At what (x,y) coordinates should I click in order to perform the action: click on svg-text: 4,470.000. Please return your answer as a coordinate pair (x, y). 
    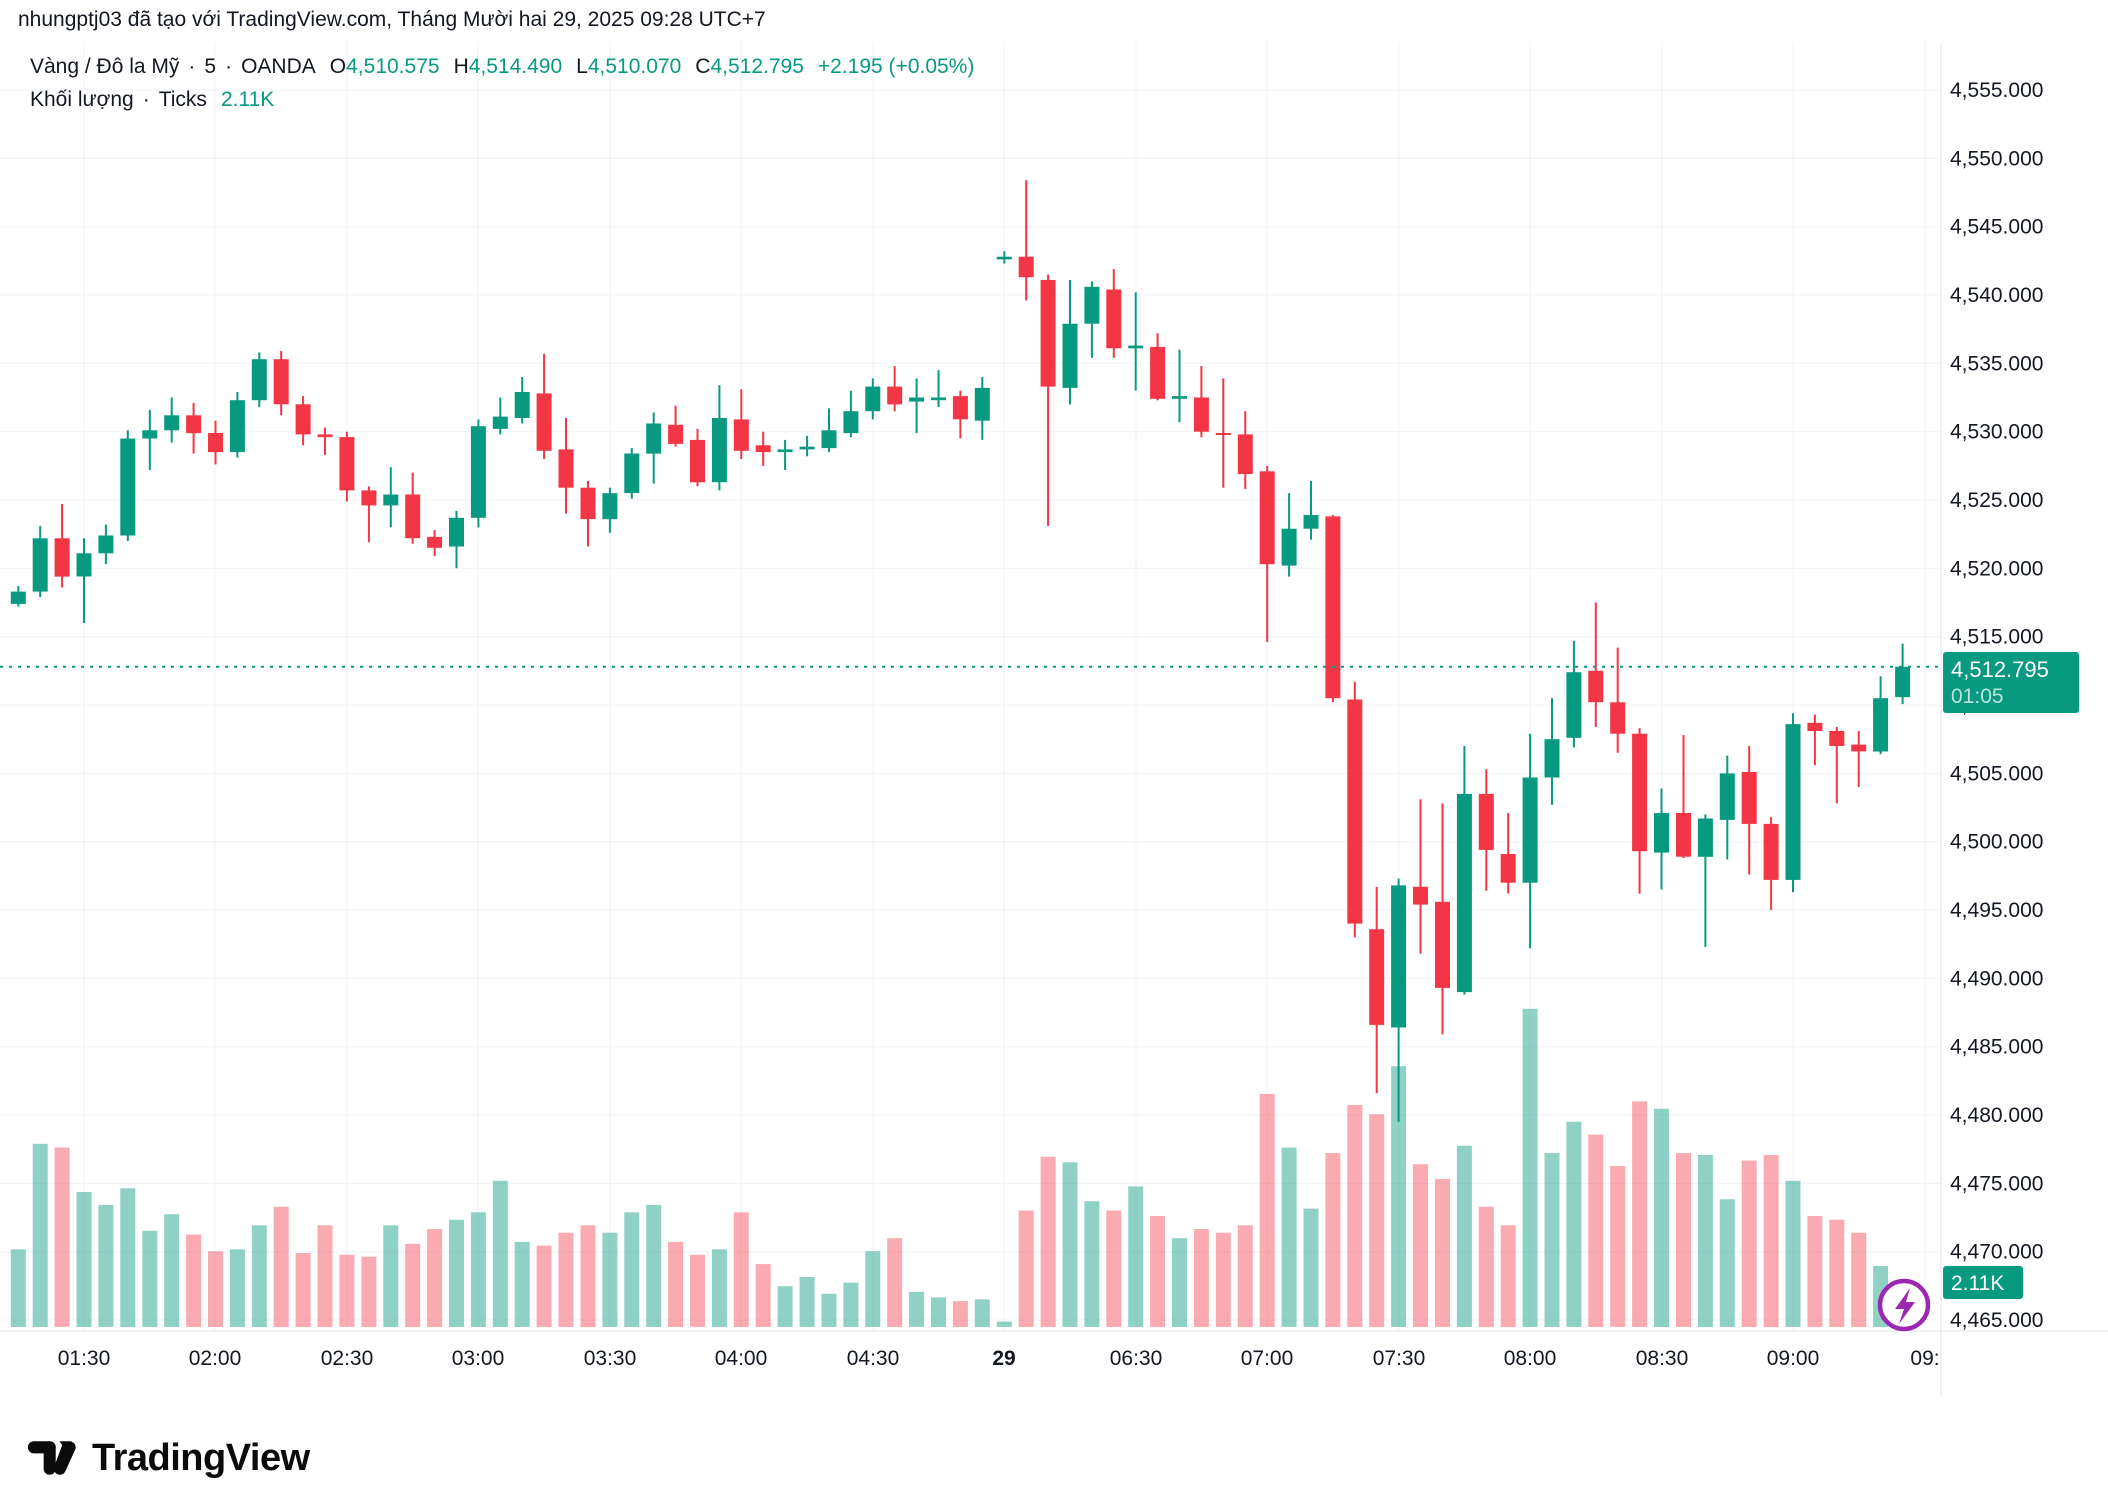
    Looking at the image, I should click on (1996, 1252).